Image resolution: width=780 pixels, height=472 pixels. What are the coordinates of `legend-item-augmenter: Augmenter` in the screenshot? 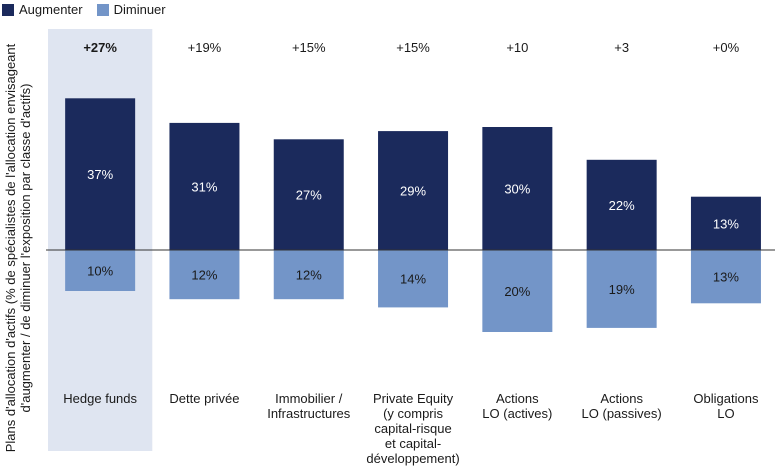 It's located at (42, 9).